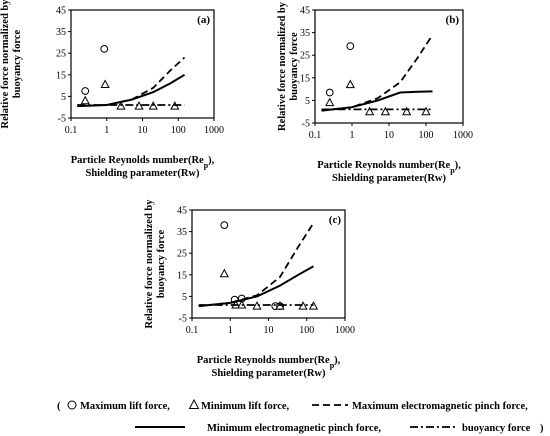 The image size is (550, 436). Describe the element at coordinates (59, 406) in the screenshot. I see `legend-open-paren: (` at that location.